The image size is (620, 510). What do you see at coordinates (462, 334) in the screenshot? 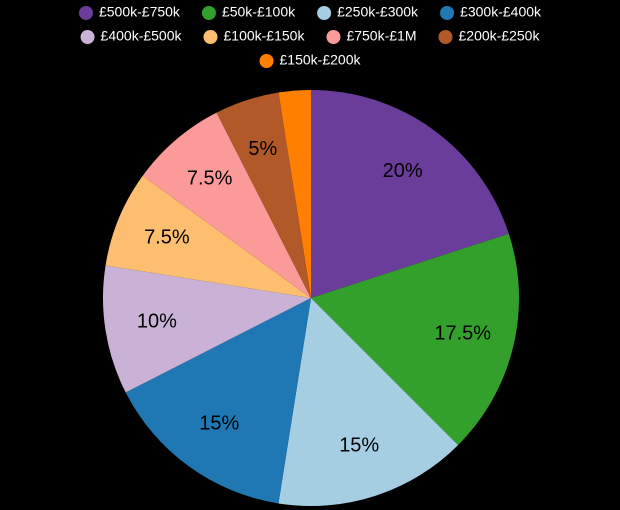
I see `value-label: 17.5%` at bounding box center [462, 334].